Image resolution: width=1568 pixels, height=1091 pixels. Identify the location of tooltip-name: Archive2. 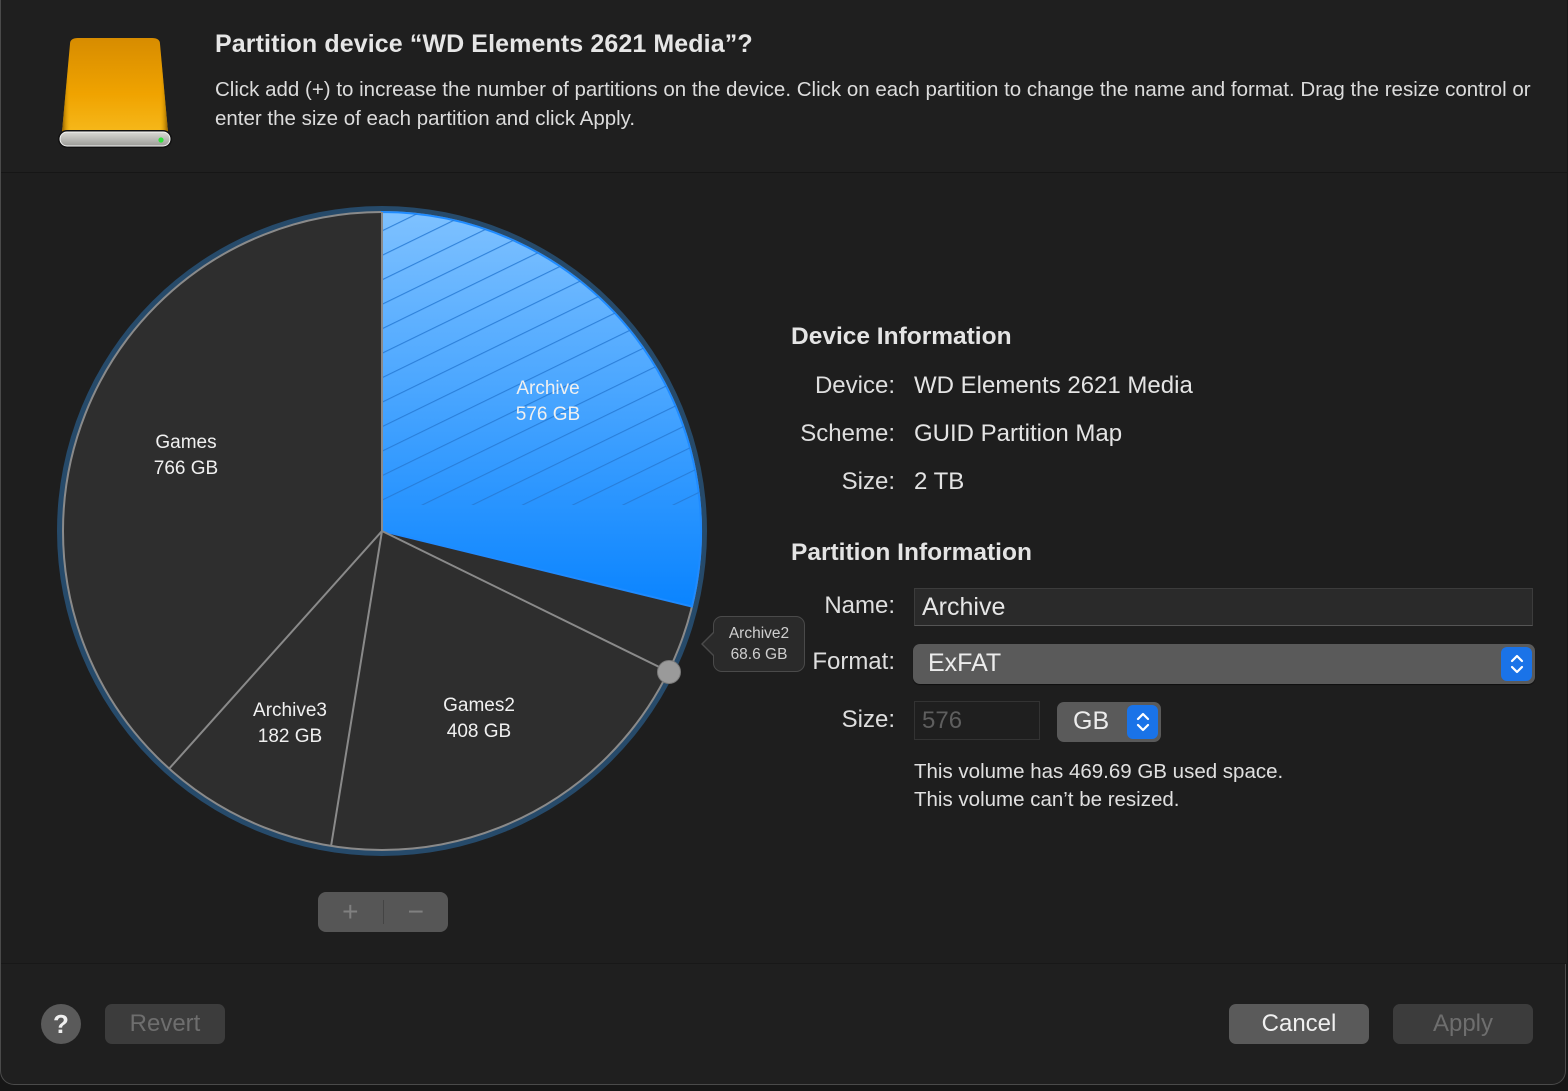
(759, 633).